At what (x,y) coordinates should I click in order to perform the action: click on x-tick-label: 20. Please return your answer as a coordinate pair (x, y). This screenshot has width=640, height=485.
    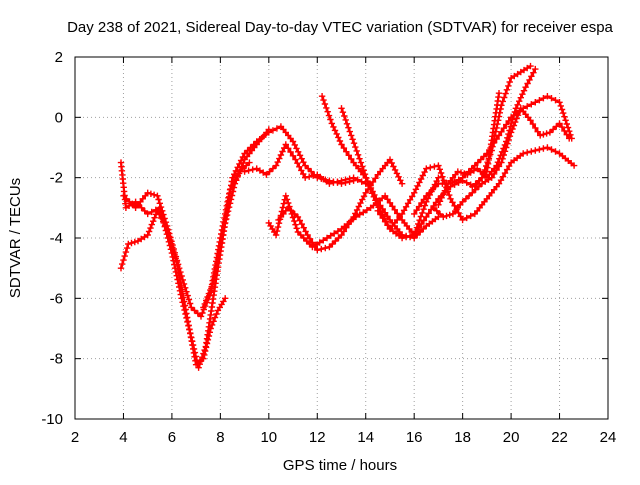
    Looking at the image, I should click on (511, 437).